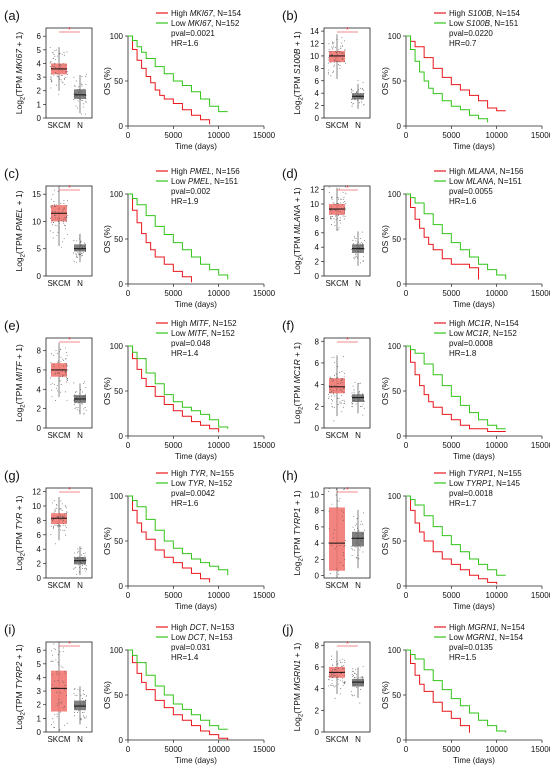 This screenshot has height=776, width=550. What do you see at coordinates (39, 351) in the screenshot?
I see `box-y-tick-label: 8` at bounding box center [39, 351].